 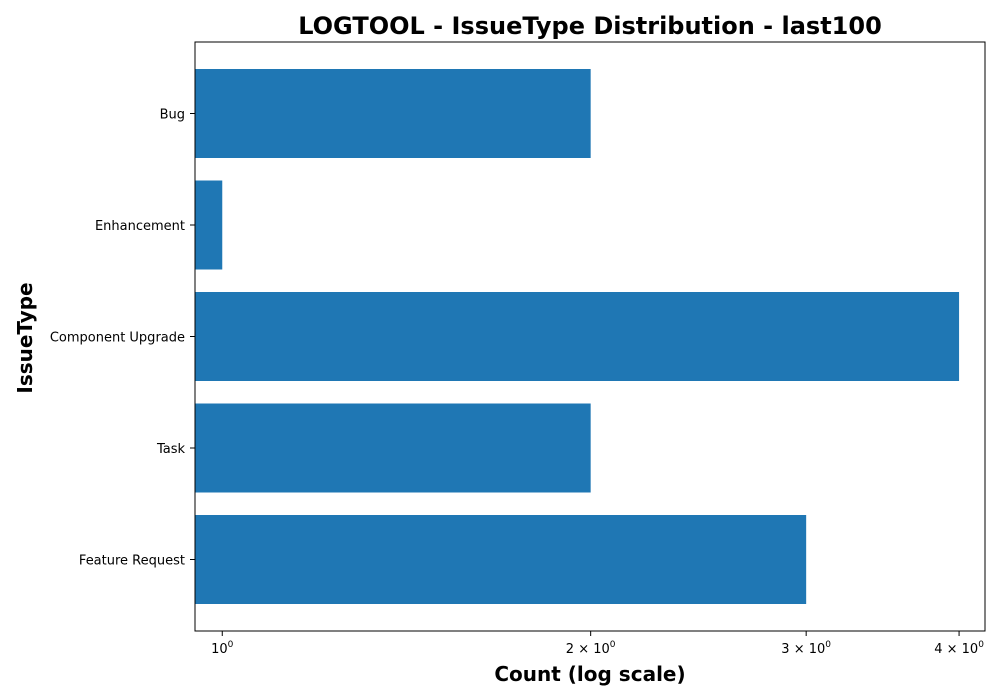 I want to click on x-tick-label: 3 × 100, so click(x=806, y=648).